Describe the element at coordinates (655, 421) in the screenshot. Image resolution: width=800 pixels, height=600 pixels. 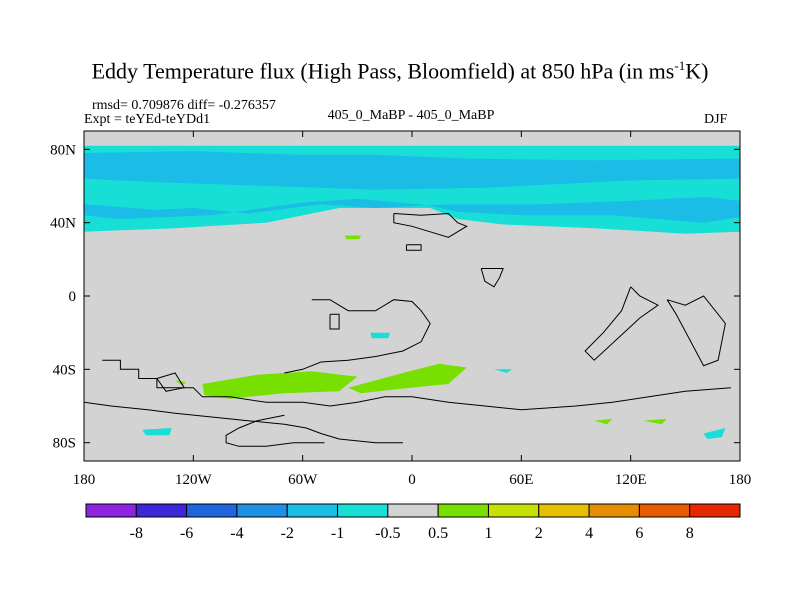
I see `region-sh-green-small-c` at that location.